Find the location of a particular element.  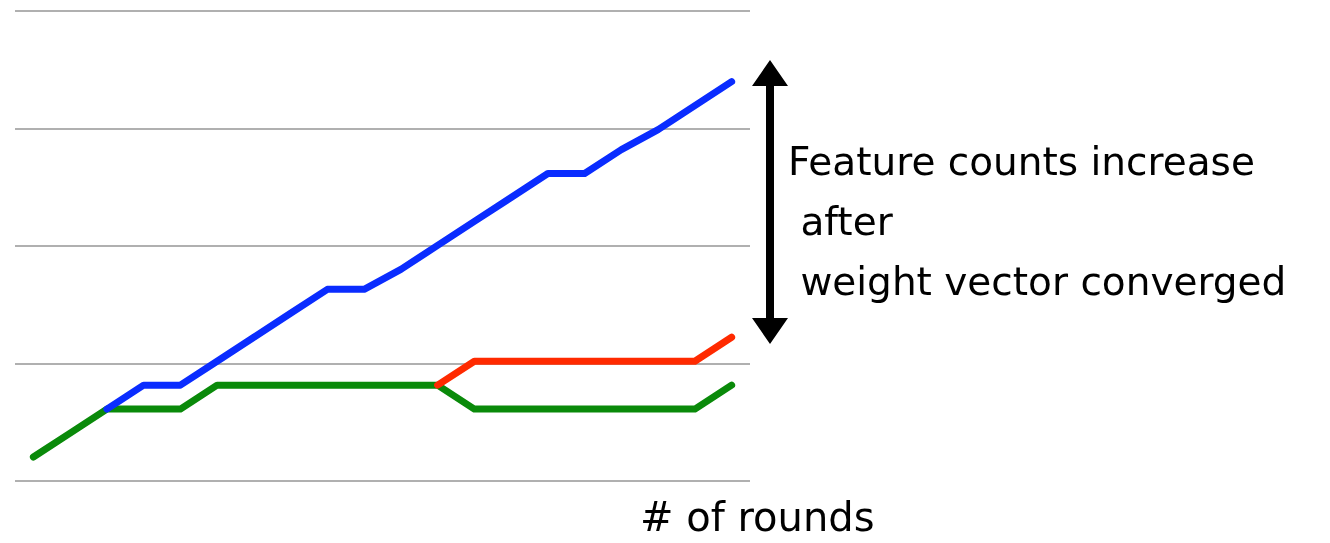

text: Feature counts increase after weight vector converged is located at coordinates (1037, 222).